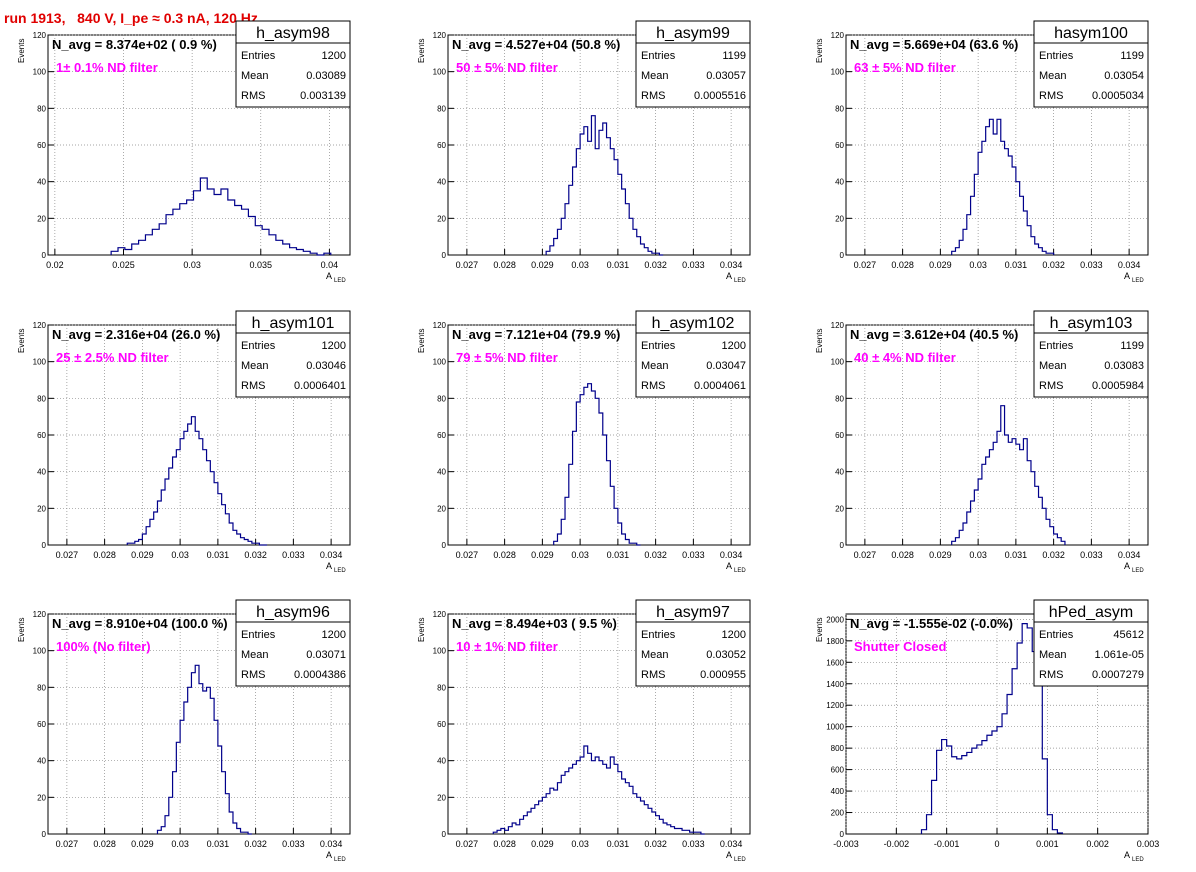  I want to click on filter-label: Shutter Closed, so click(900, 646).